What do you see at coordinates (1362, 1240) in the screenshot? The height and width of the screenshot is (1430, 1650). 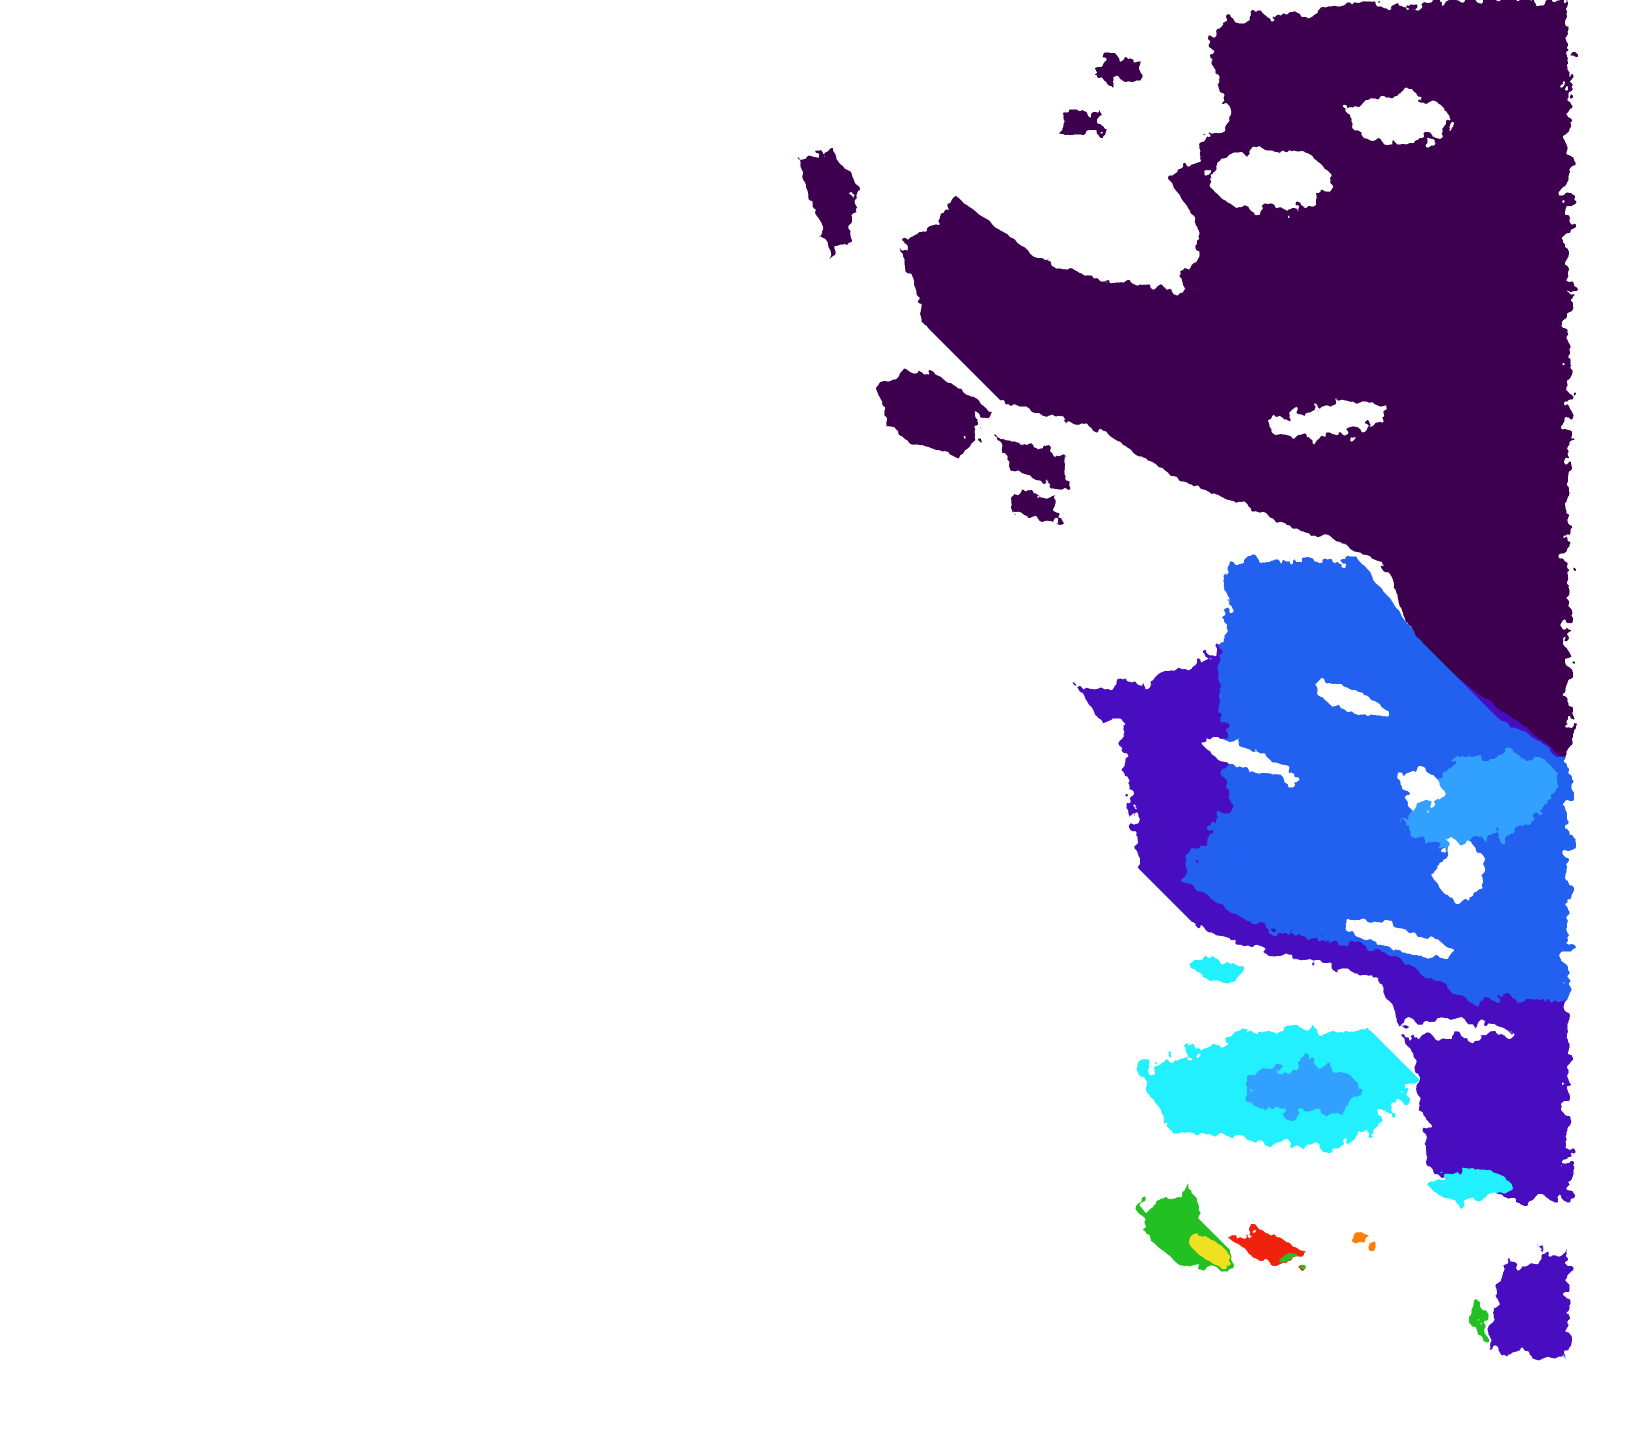 I see `orange-region` at bounding box center [1362, 1240].